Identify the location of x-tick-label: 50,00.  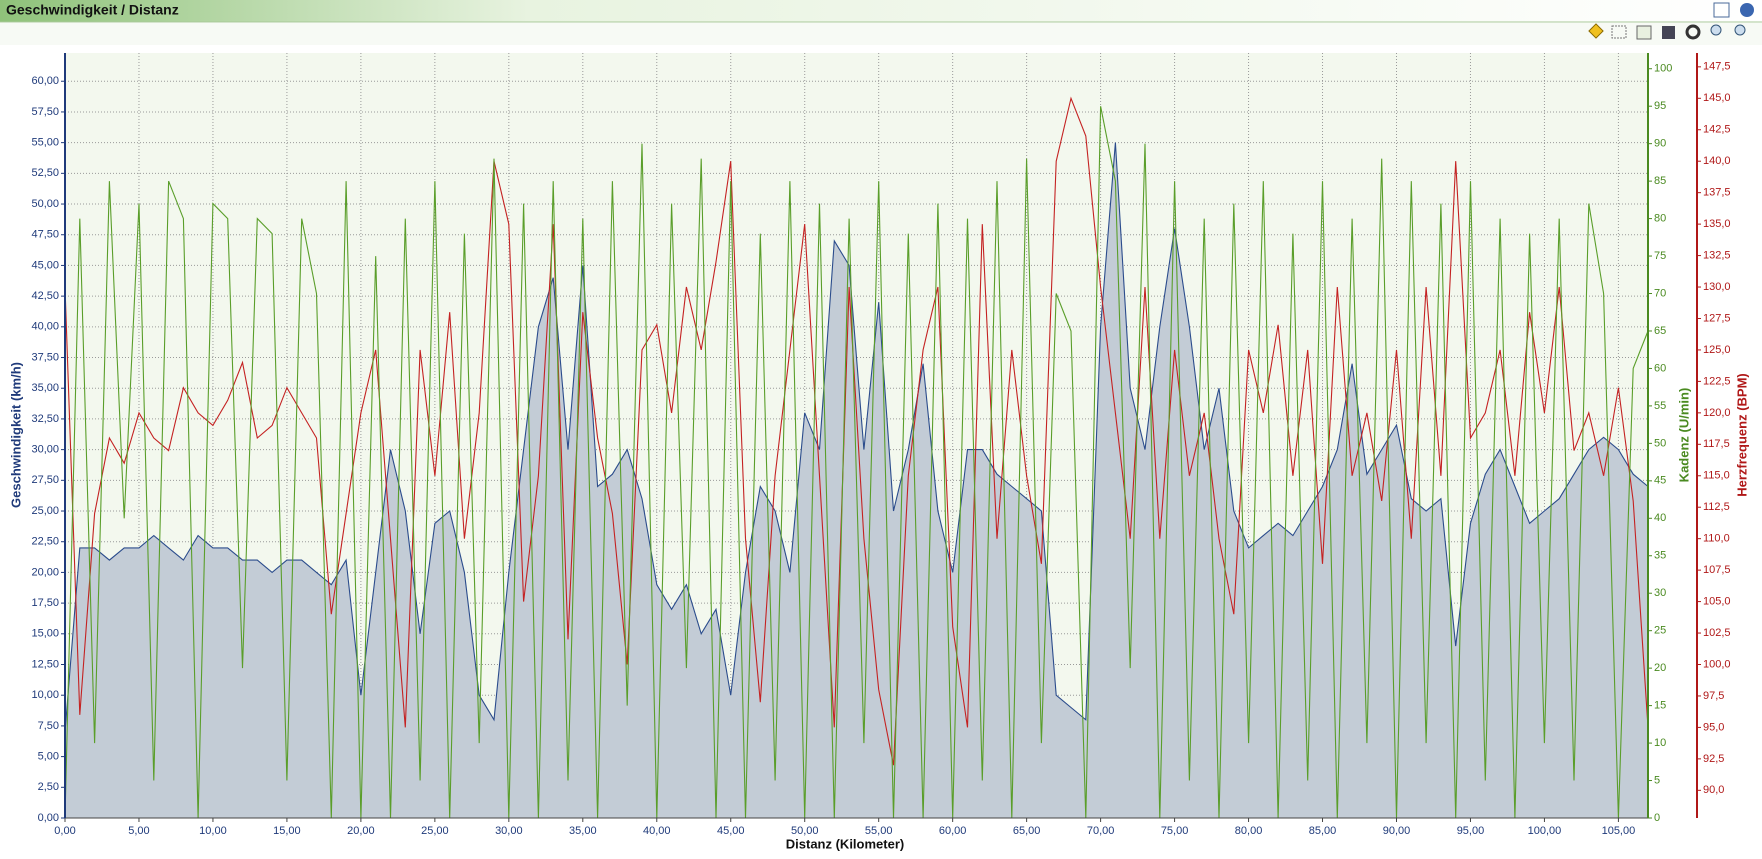
(805, 831).